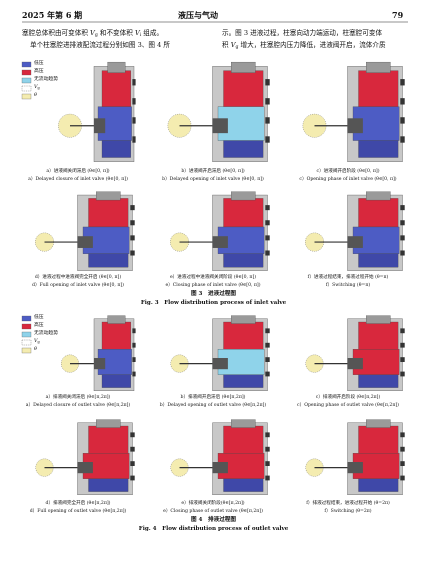 This screenshot has height=579, width=427. I want to click on caption-en: f）Switching (θ=2π), so click(348, 511).